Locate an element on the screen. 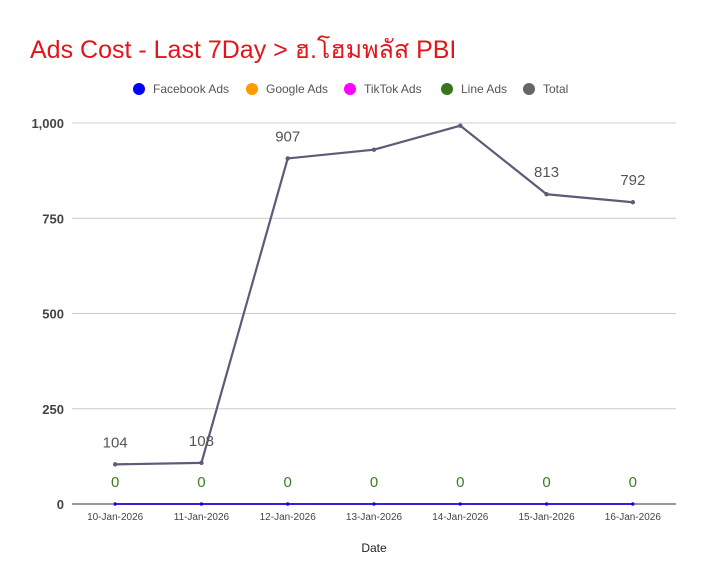  data-label-total: 792 is located at coordinates (632, 180).